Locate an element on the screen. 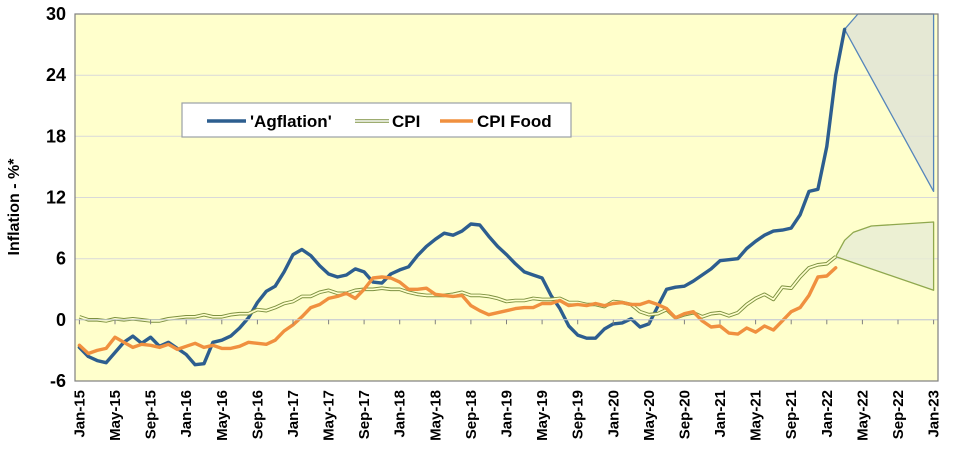 This screenshot has height=460, width=960. x-tick-label: Jan-22 is located at coordinates (827, 414).